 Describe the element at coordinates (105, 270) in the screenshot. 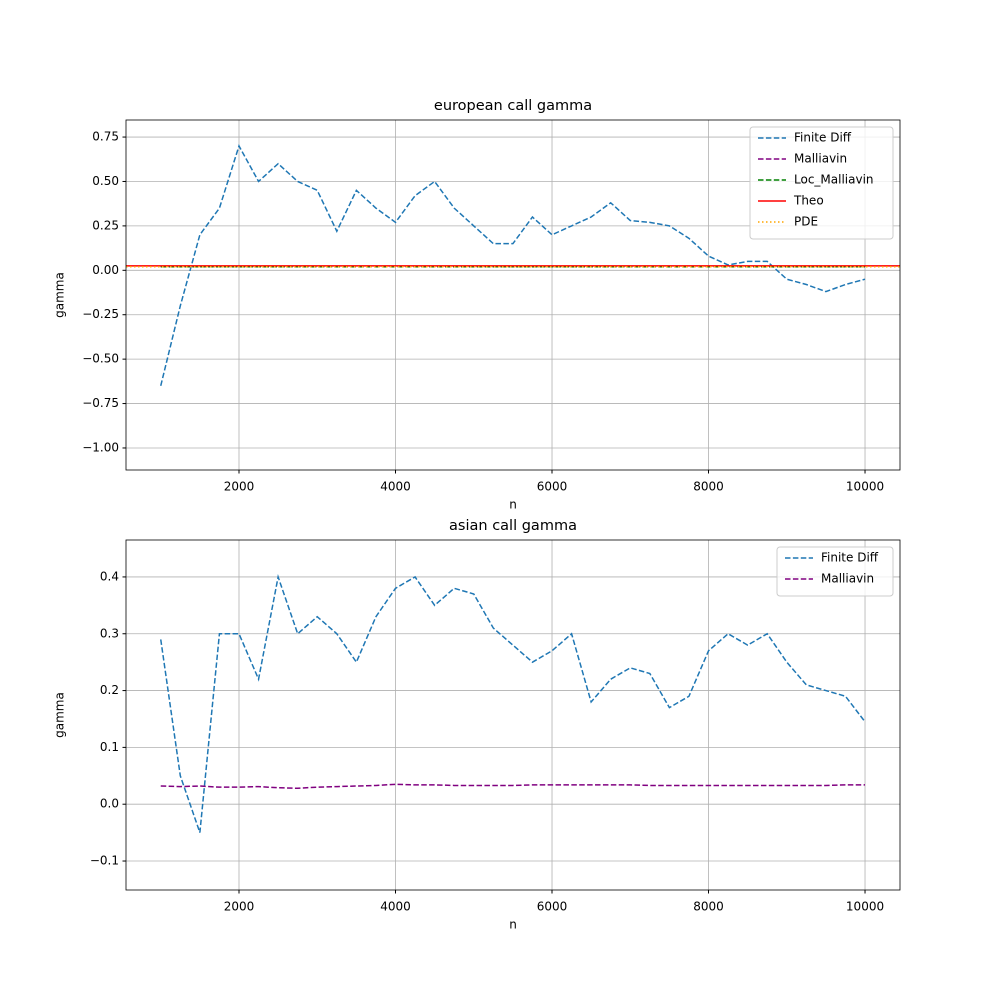

I see `y-tick-label: 0.00` at that location.